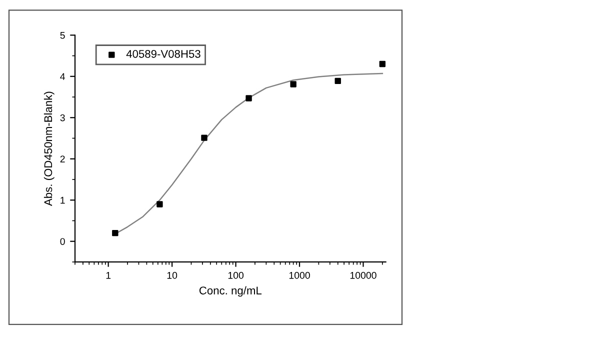  Describe the element at coordinates (62, 118) in the screenshot. I see `y-tick-label: 3` at that location.